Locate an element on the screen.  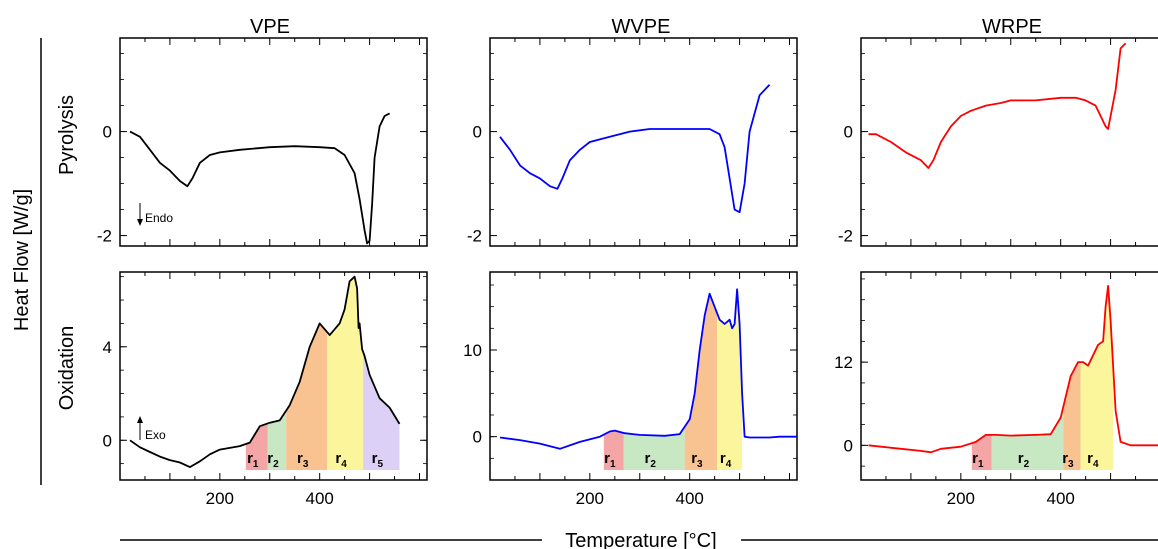
region-r1-vpe-oxidation is located at coordinates (256, 446).